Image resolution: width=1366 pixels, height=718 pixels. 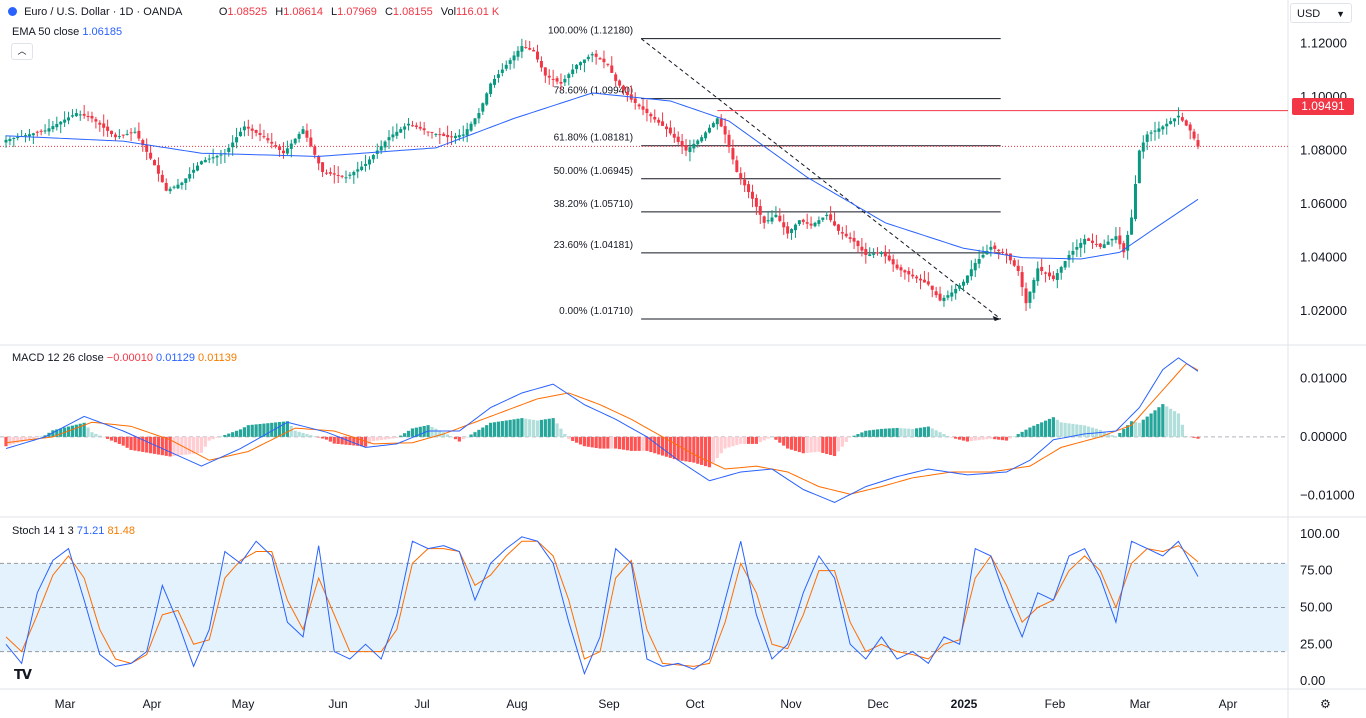 What do you see at coordinates (594, 138) in the screenshot?
I see `fib-level-label: 61.80% (1.08181)` at bounding box center [594, 138].